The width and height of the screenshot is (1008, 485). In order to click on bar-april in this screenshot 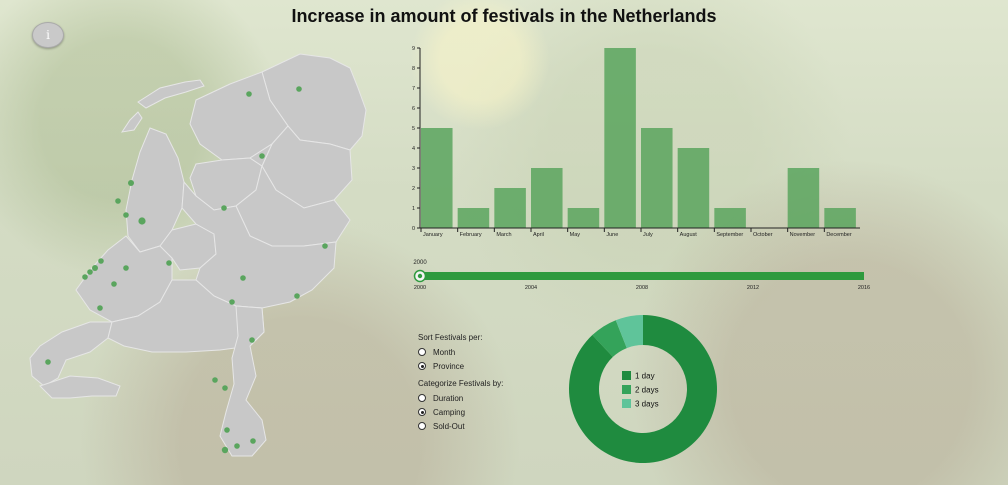, I will do `click(547, 198)`.